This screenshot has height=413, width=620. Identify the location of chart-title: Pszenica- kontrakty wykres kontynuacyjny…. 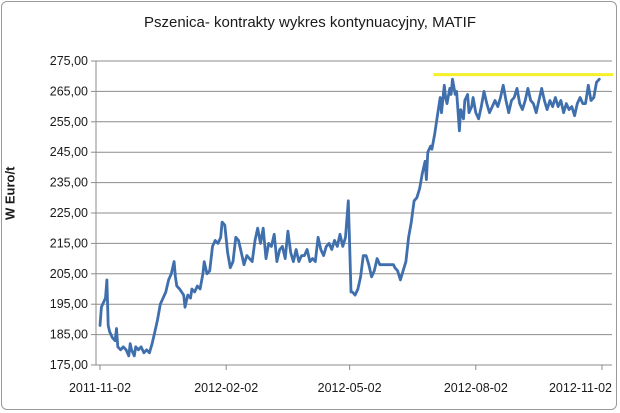
(310, 22).